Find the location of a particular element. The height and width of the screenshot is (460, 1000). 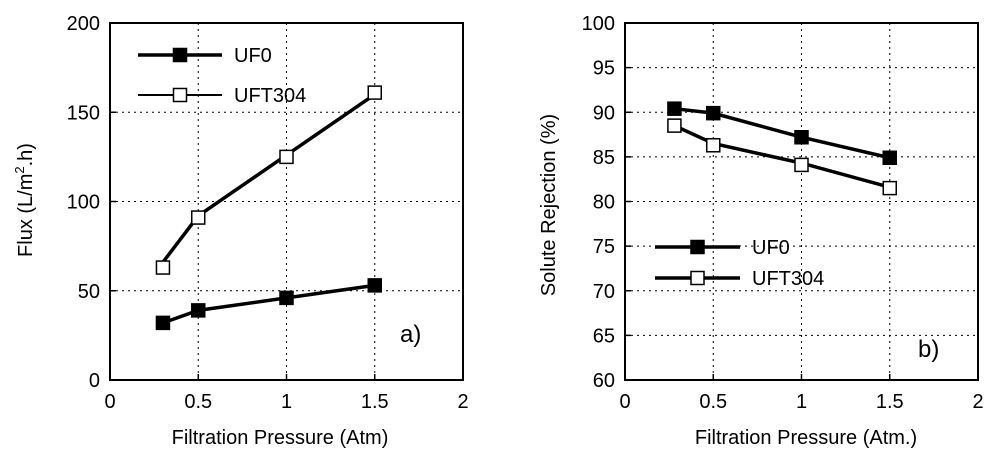

flux-y-axis-title-part1: Flux (L/m is located at coordinates (26, 215).